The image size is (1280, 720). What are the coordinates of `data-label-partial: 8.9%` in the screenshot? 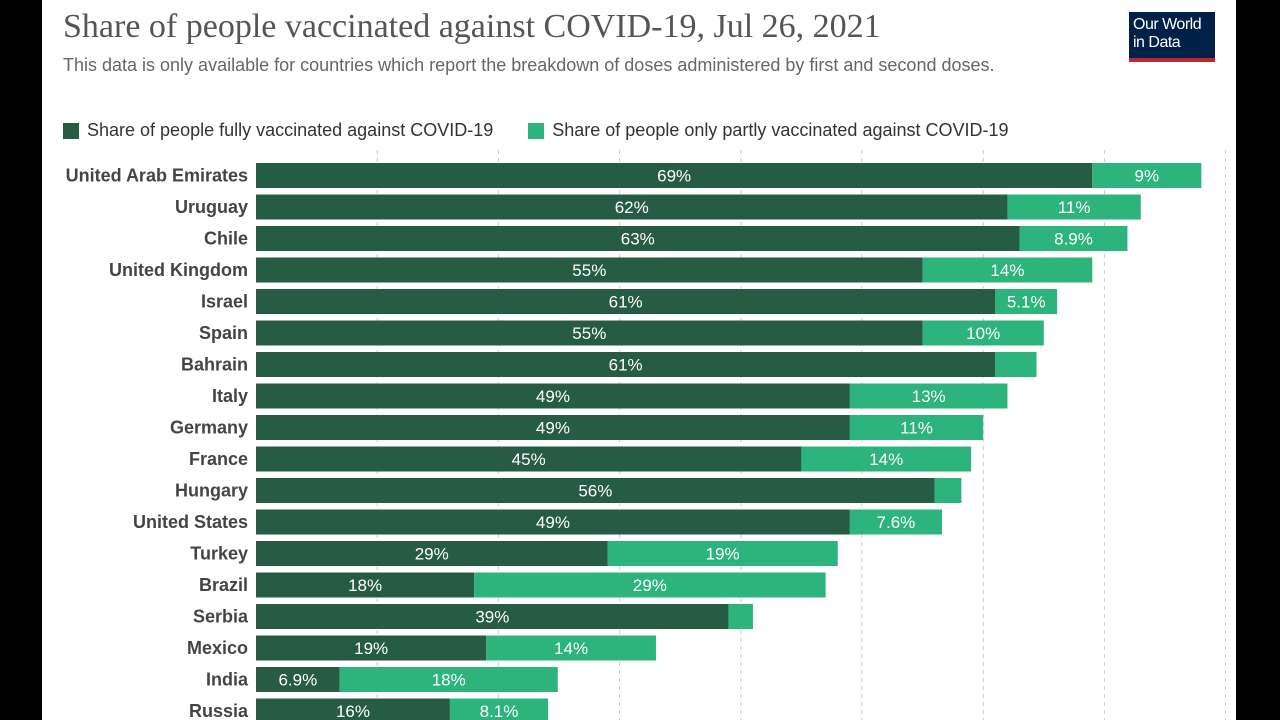 It's located at (1073, 239).